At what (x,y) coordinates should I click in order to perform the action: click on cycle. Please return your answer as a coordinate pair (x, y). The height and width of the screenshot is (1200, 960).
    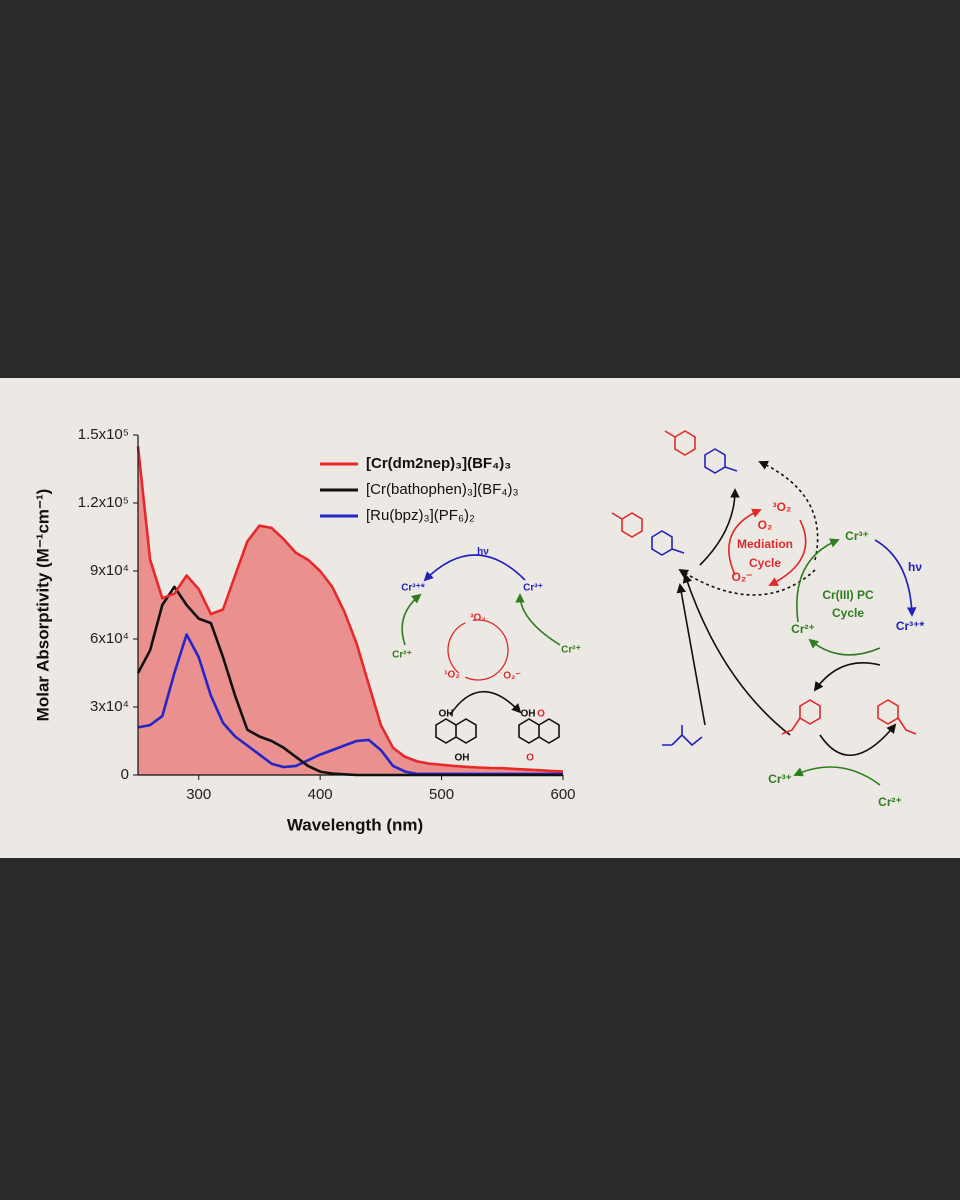
    Looking at the image, I should click on (478, 650).